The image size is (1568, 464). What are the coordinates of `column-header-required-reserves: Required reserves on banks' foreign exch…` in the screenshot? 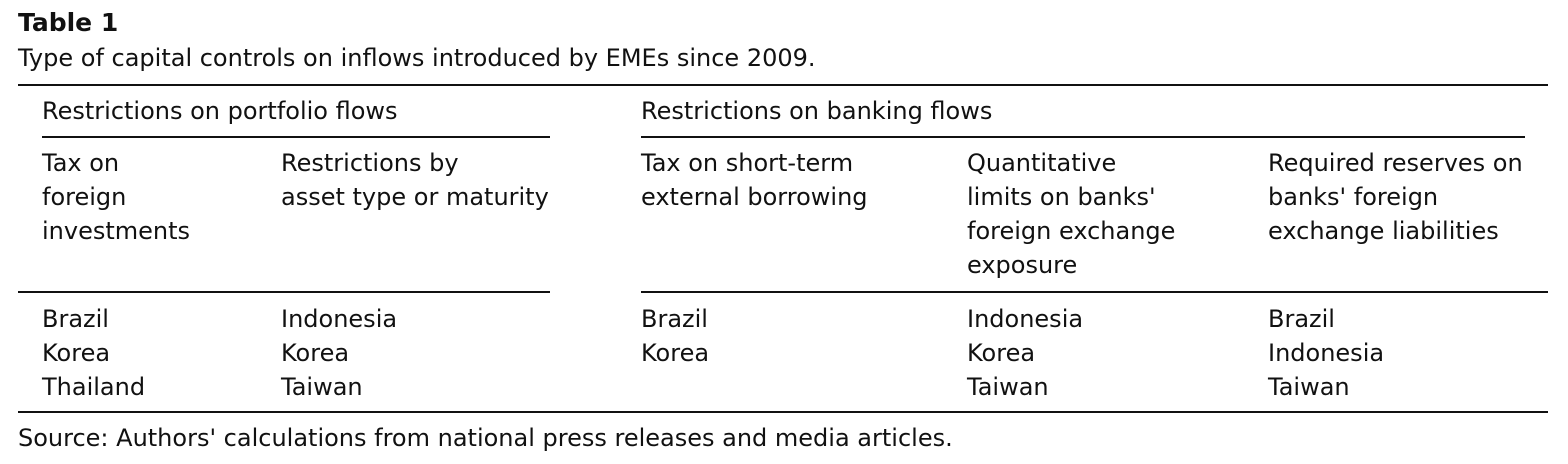 It's located at (1395, 197).